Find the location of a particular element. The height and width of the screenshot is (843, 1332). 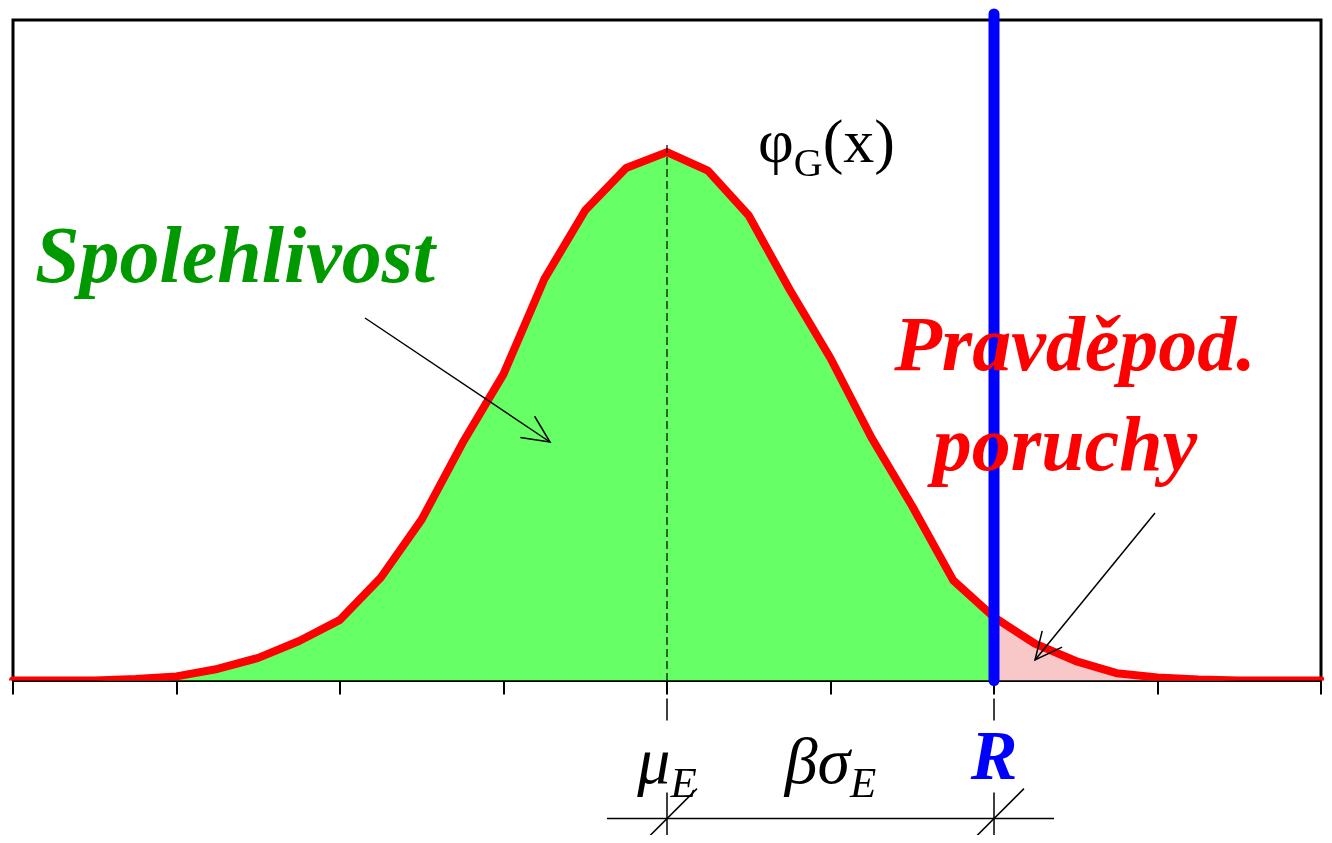

x-tick-label: R is located at coordinates (993, 755).